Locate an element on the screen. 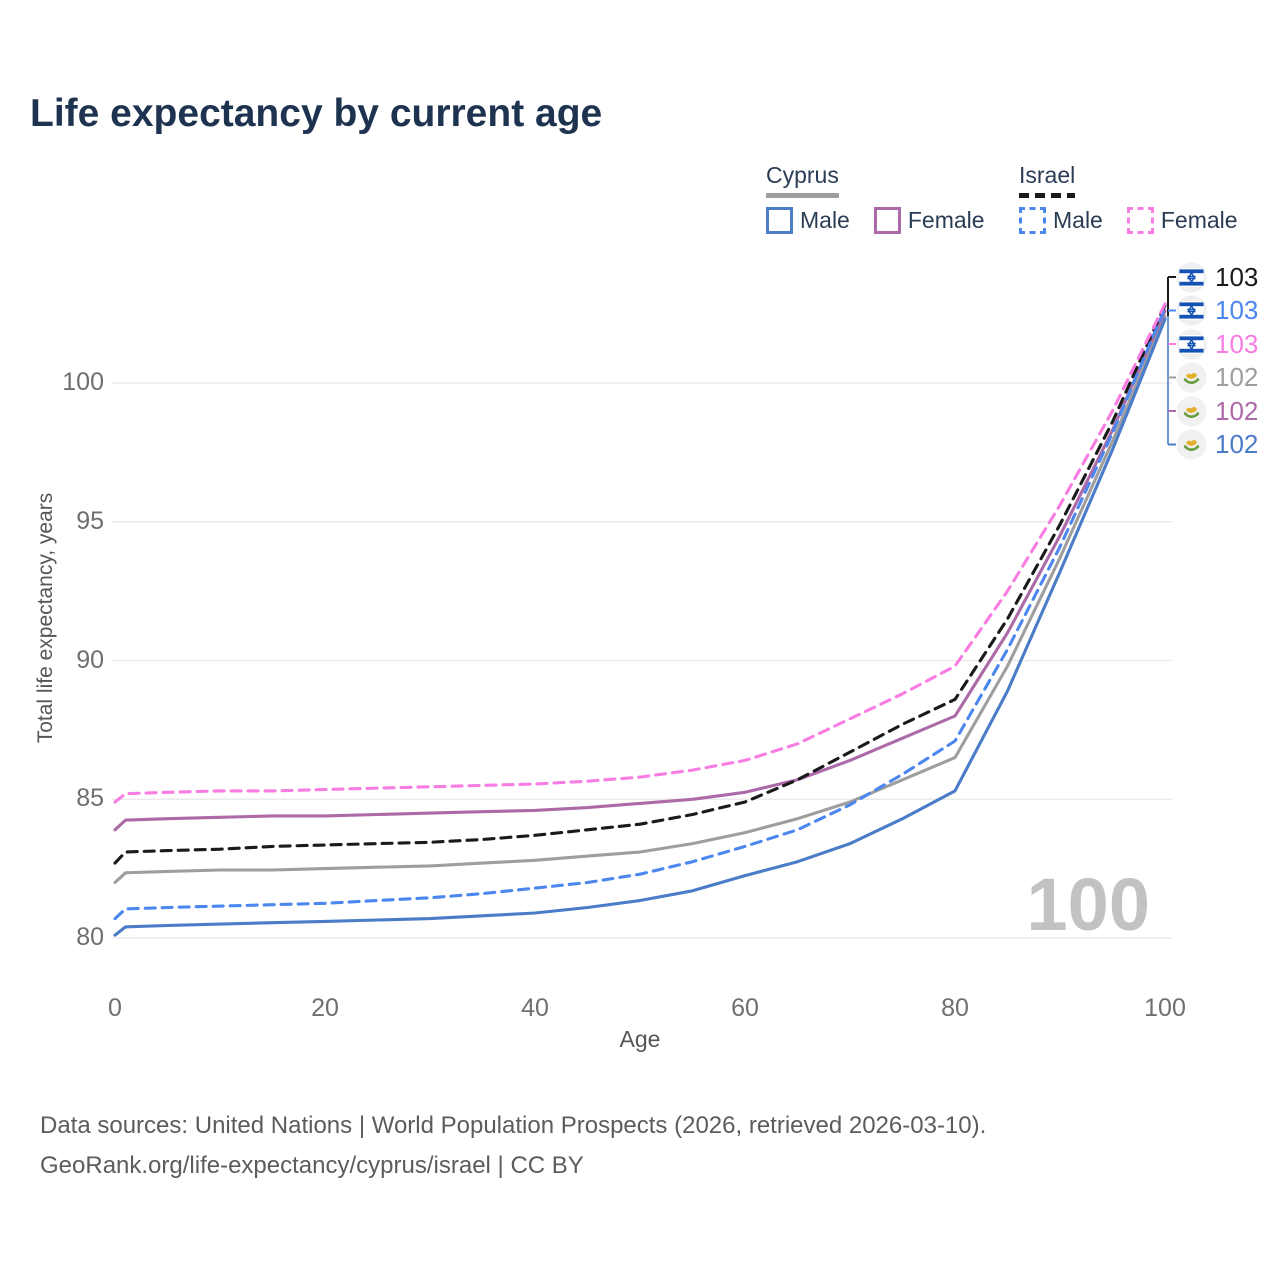  legend-item-cyprus-female: Female is located at coordinates (929, 220).